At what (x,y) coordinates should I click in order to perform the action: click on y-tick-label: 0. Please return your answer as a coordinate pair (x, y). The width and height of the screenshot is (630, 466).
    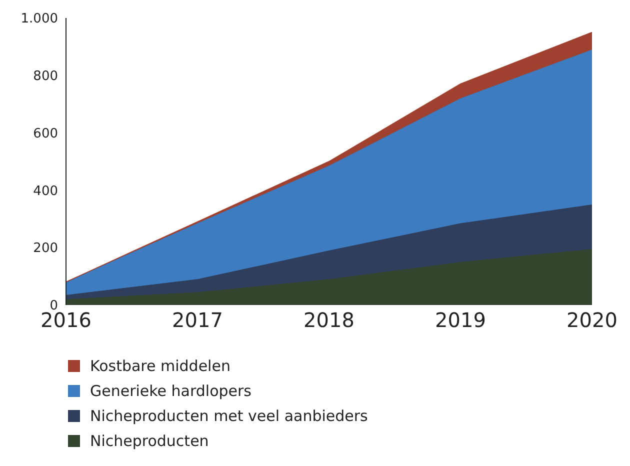
    Looking at the image, I should click on (54, 306).